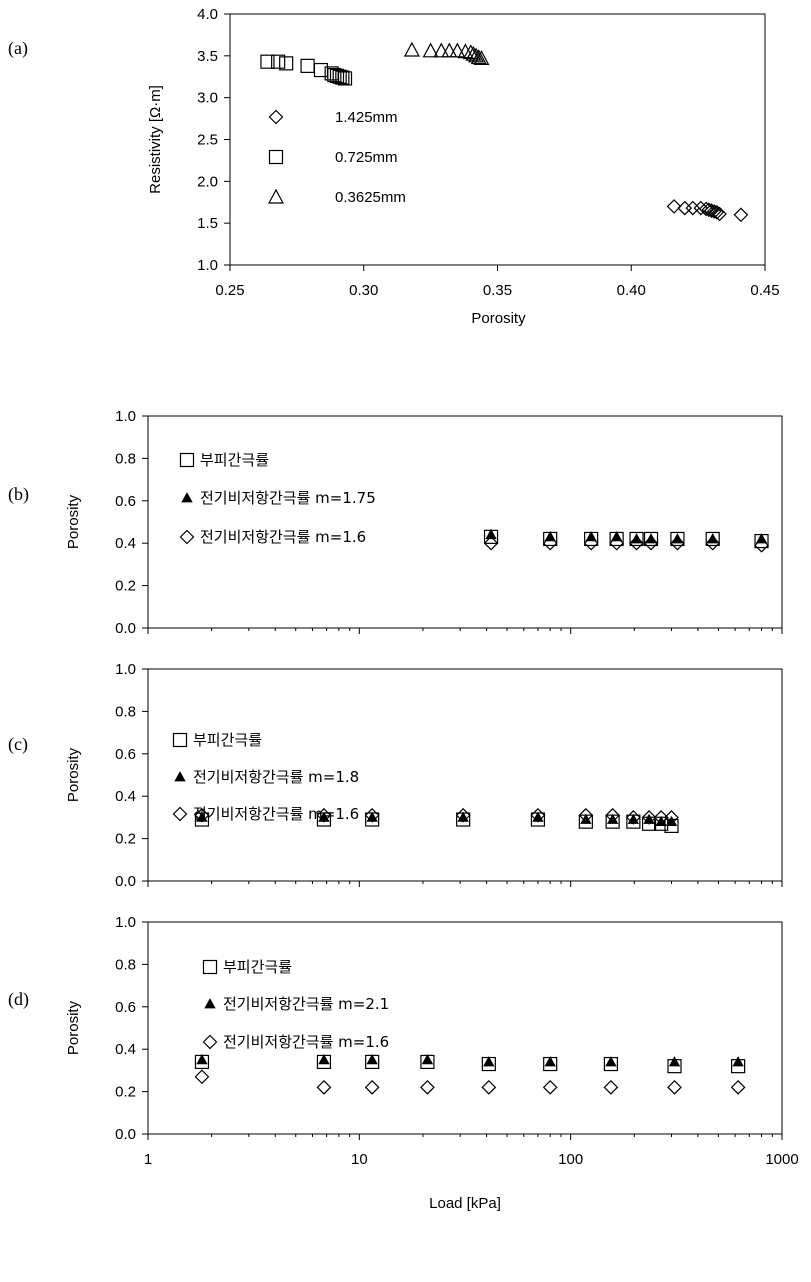  I want to click on x-tick-label: 100, so click(570, 1159).